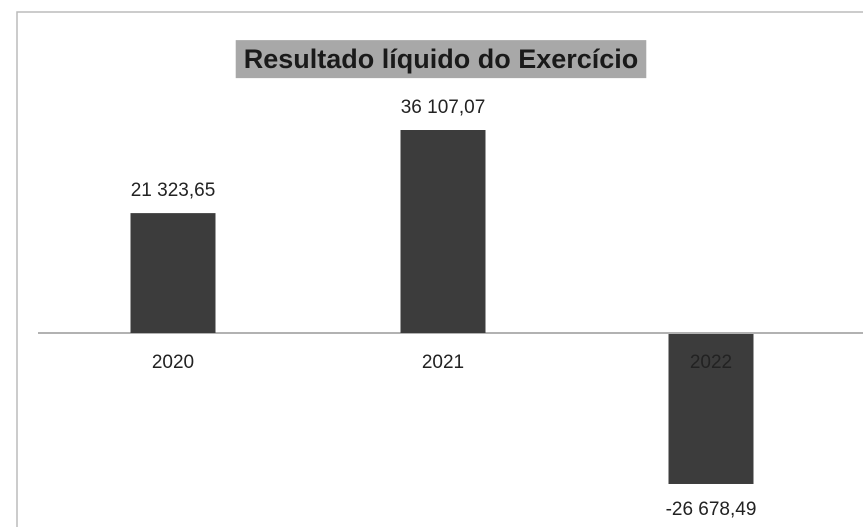 The height and width of the screenshot is (527, 863). What do you see at coordinates (443, 107) in the screenshot?
I see `value-label: 36 107,07` at bounding box center [443, 107].